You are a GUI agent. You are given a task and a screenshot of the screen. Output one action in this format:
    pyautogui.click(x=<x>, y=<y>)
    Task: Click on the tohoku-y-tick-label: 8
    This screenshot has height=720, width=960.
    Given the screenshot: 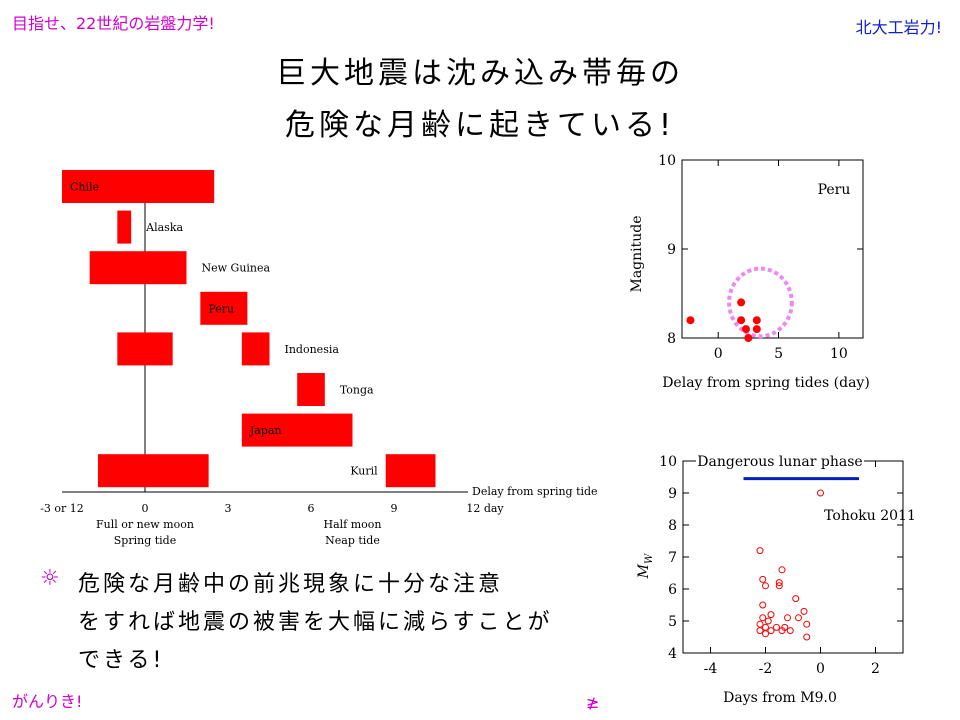 What is the action you would take?
    pyautogui.click(x=672, y=526)
    